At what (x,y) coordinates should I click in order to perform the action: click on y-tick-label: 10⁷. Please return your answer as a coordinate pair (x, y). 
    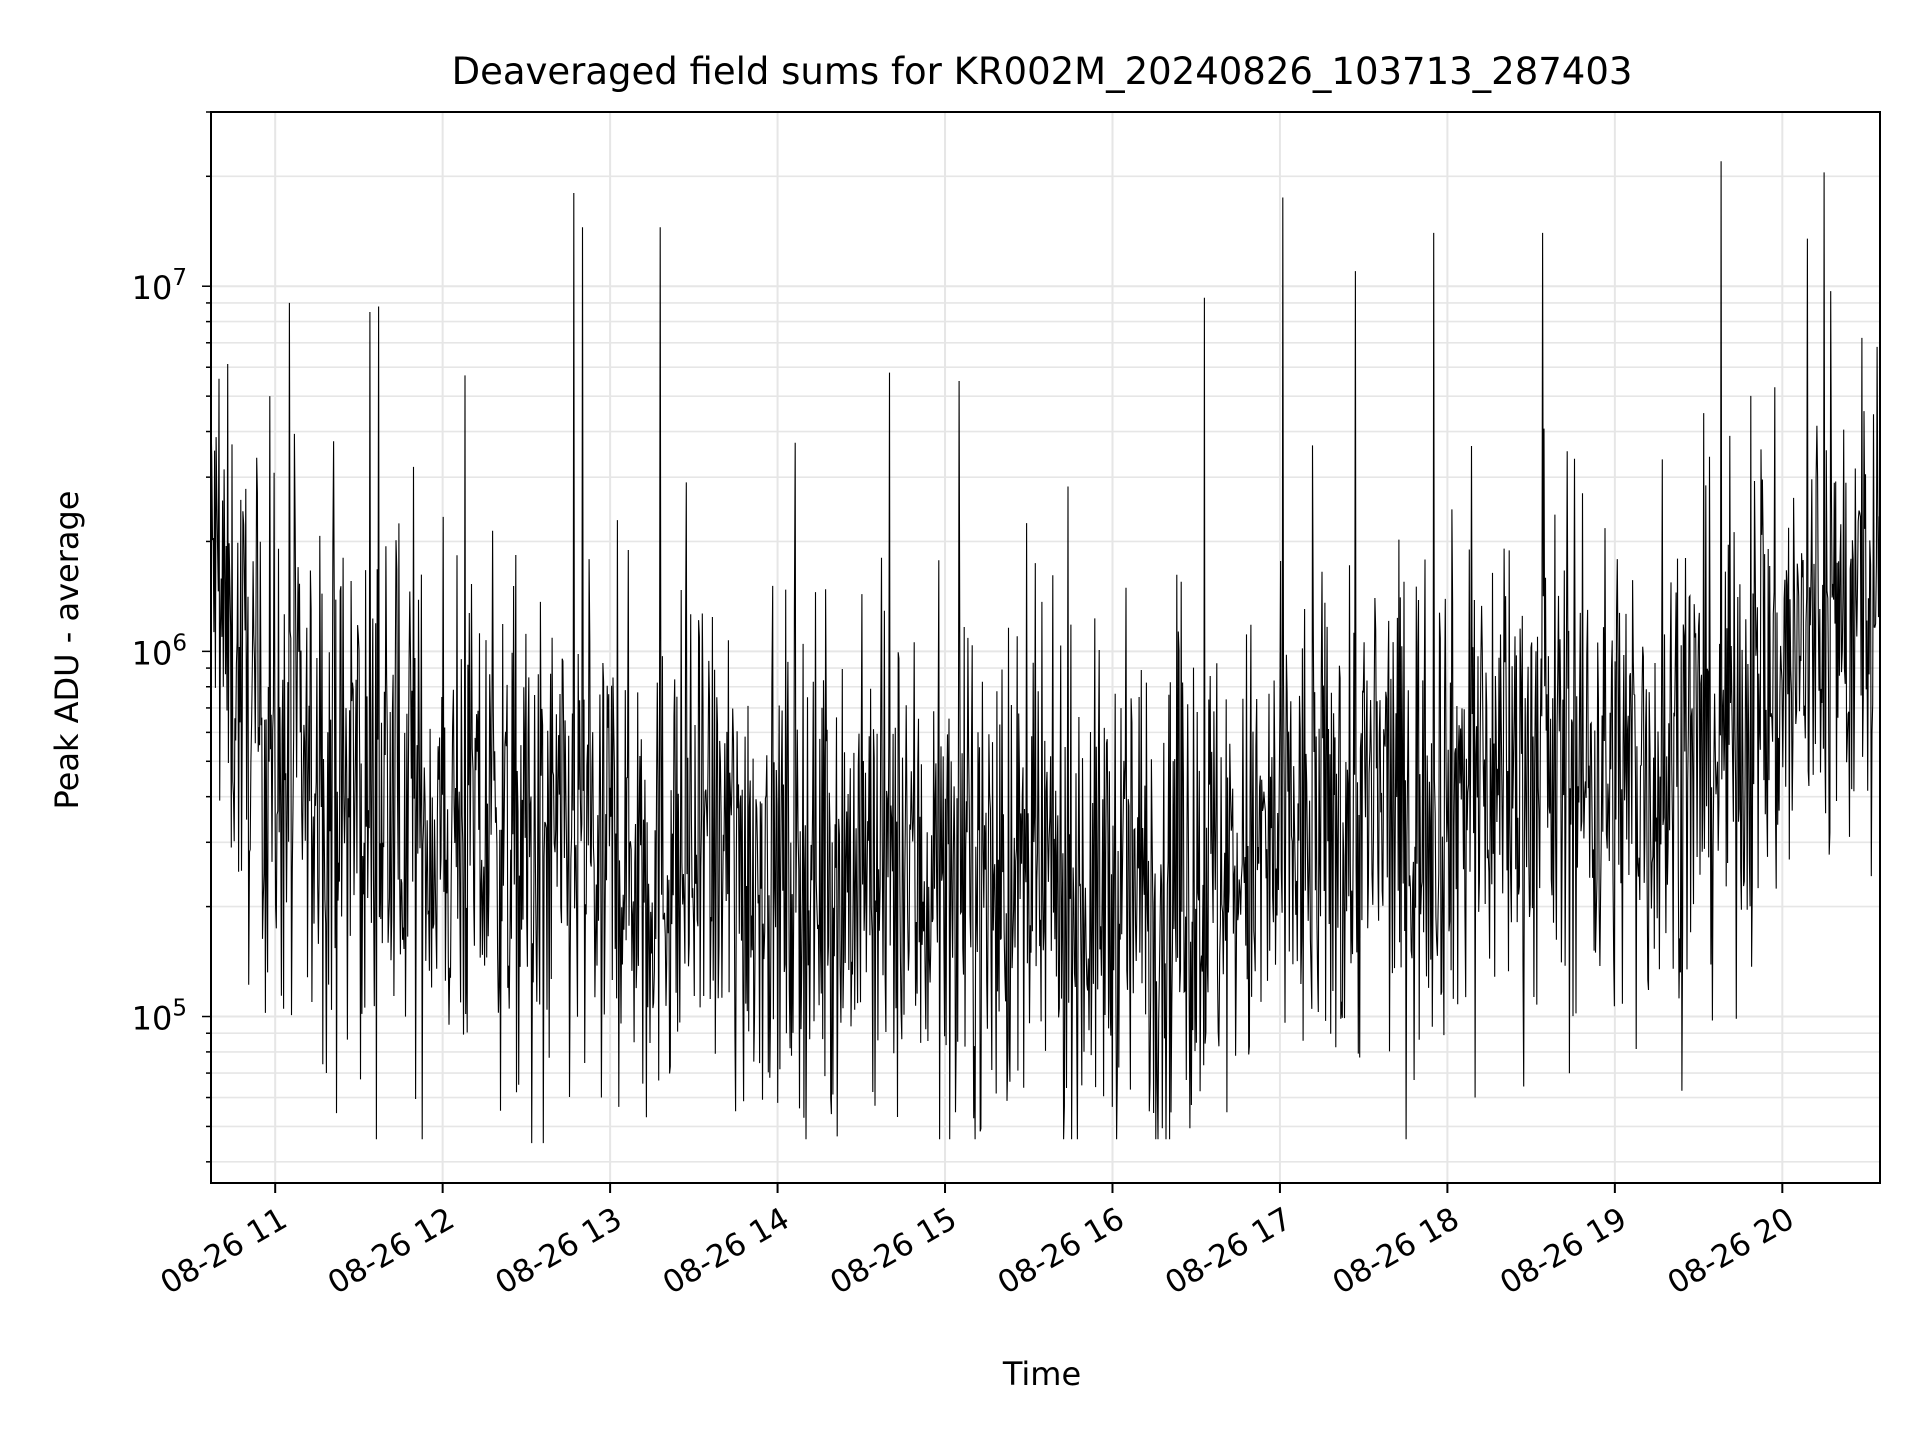
    Looking at the image, I should click on (159, 286).